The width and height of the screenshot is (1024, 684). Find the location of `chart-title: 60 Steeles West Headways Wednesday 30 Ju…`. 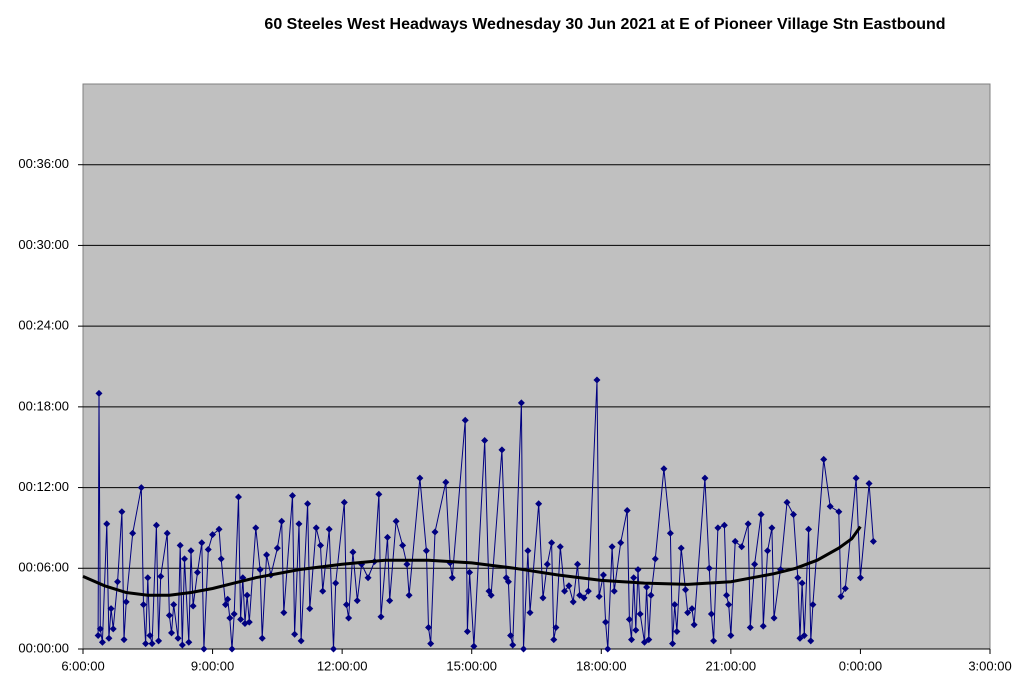

chart-title: 60 Steeles West Headways Wednesday 30 Ju… is located at coordinates (604, 24).